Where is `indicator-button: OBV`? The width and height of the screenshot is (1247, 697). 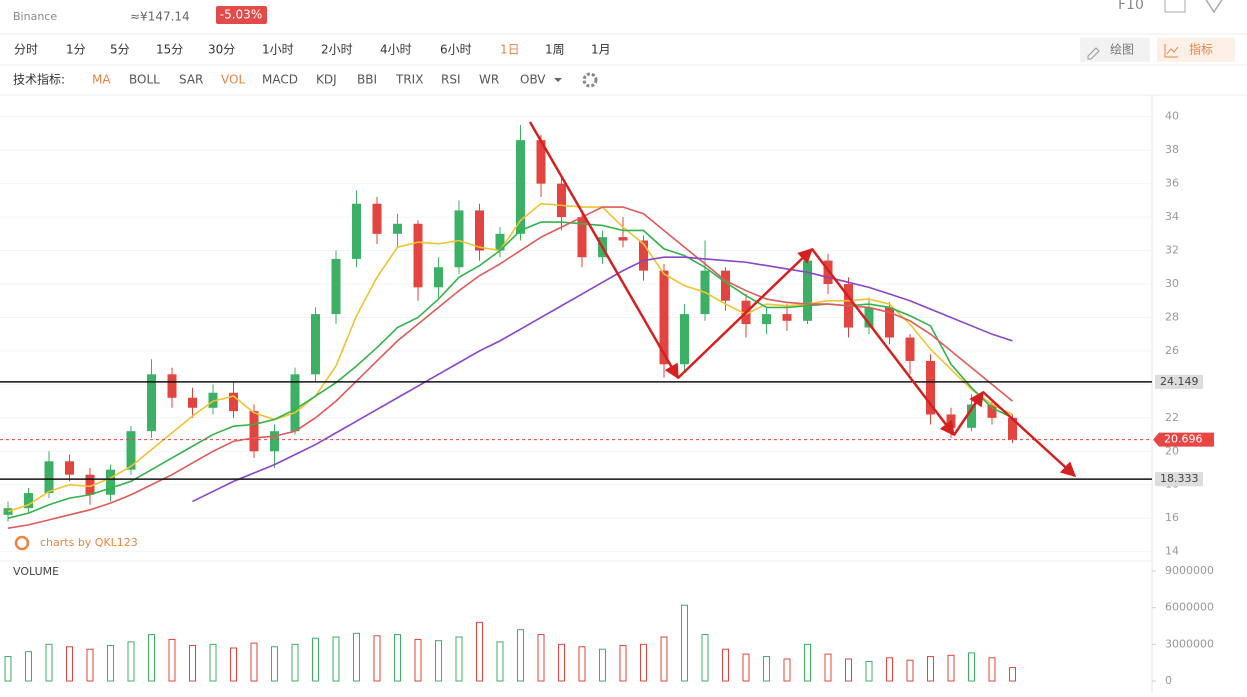
indicator-button: OBV is located at coordinates (533, 80).